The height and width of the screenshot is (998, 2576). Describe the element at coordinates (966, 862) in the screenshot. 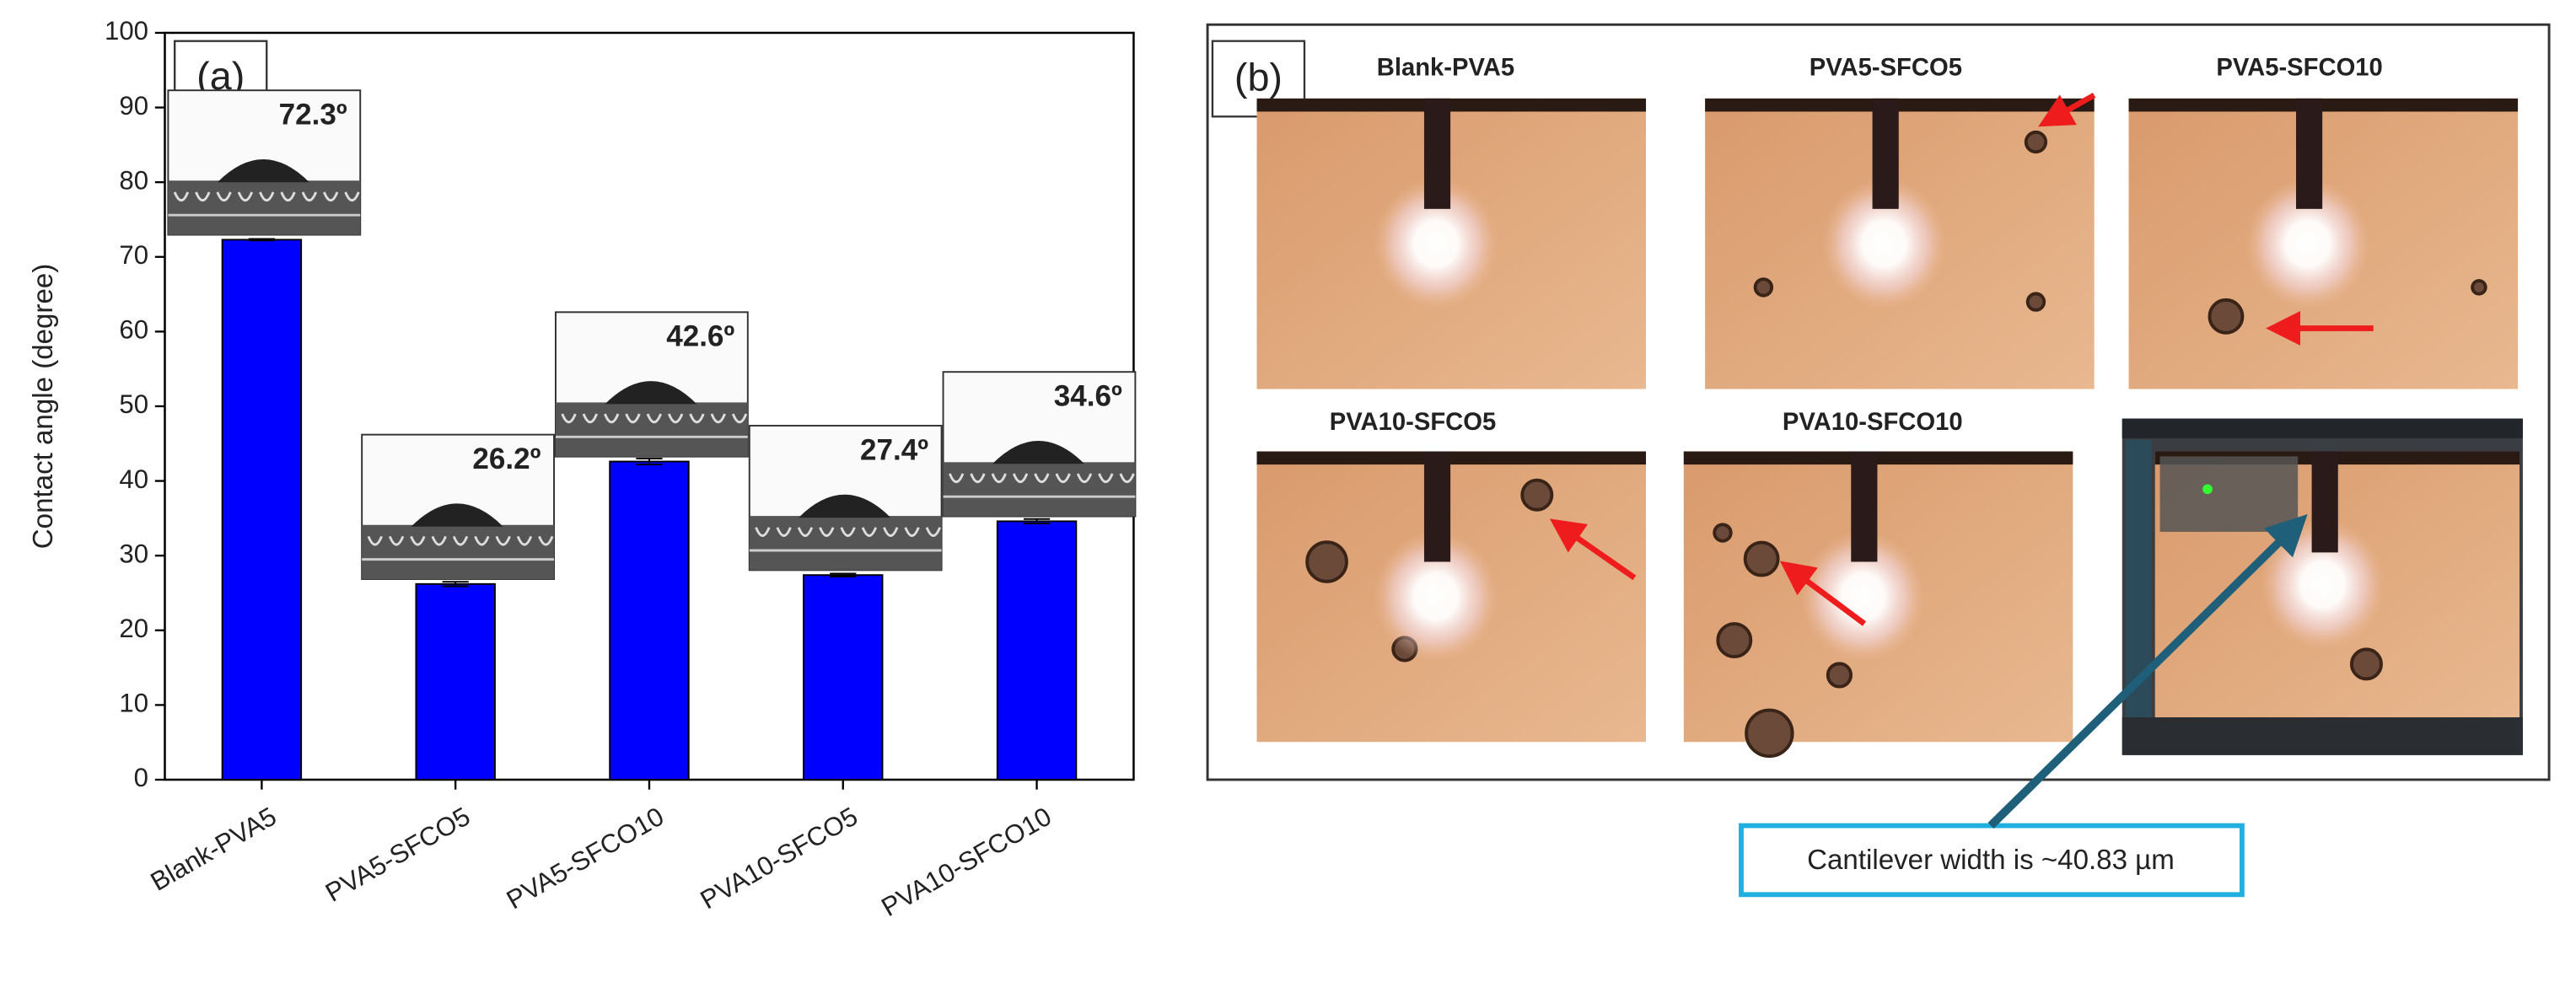

I see `x-tick-label: PVA10-SFCO10` at that location.